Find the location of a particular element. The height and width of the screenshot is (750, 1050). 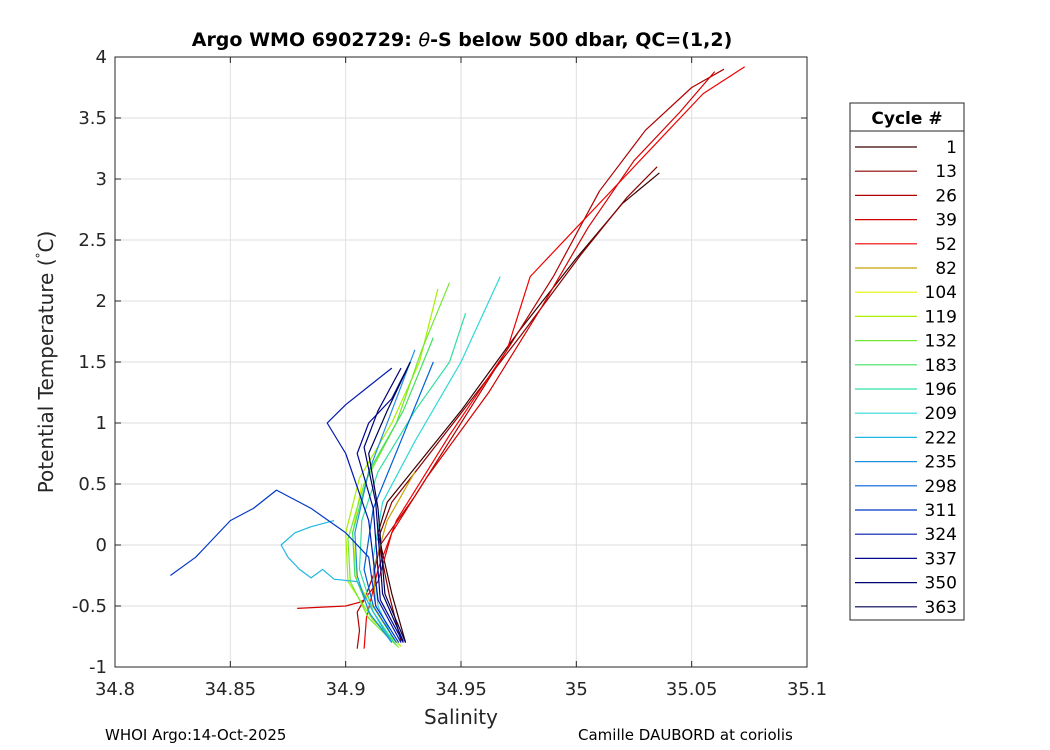

y-tick-label: 0.5 is located at coordinates (92, 484).